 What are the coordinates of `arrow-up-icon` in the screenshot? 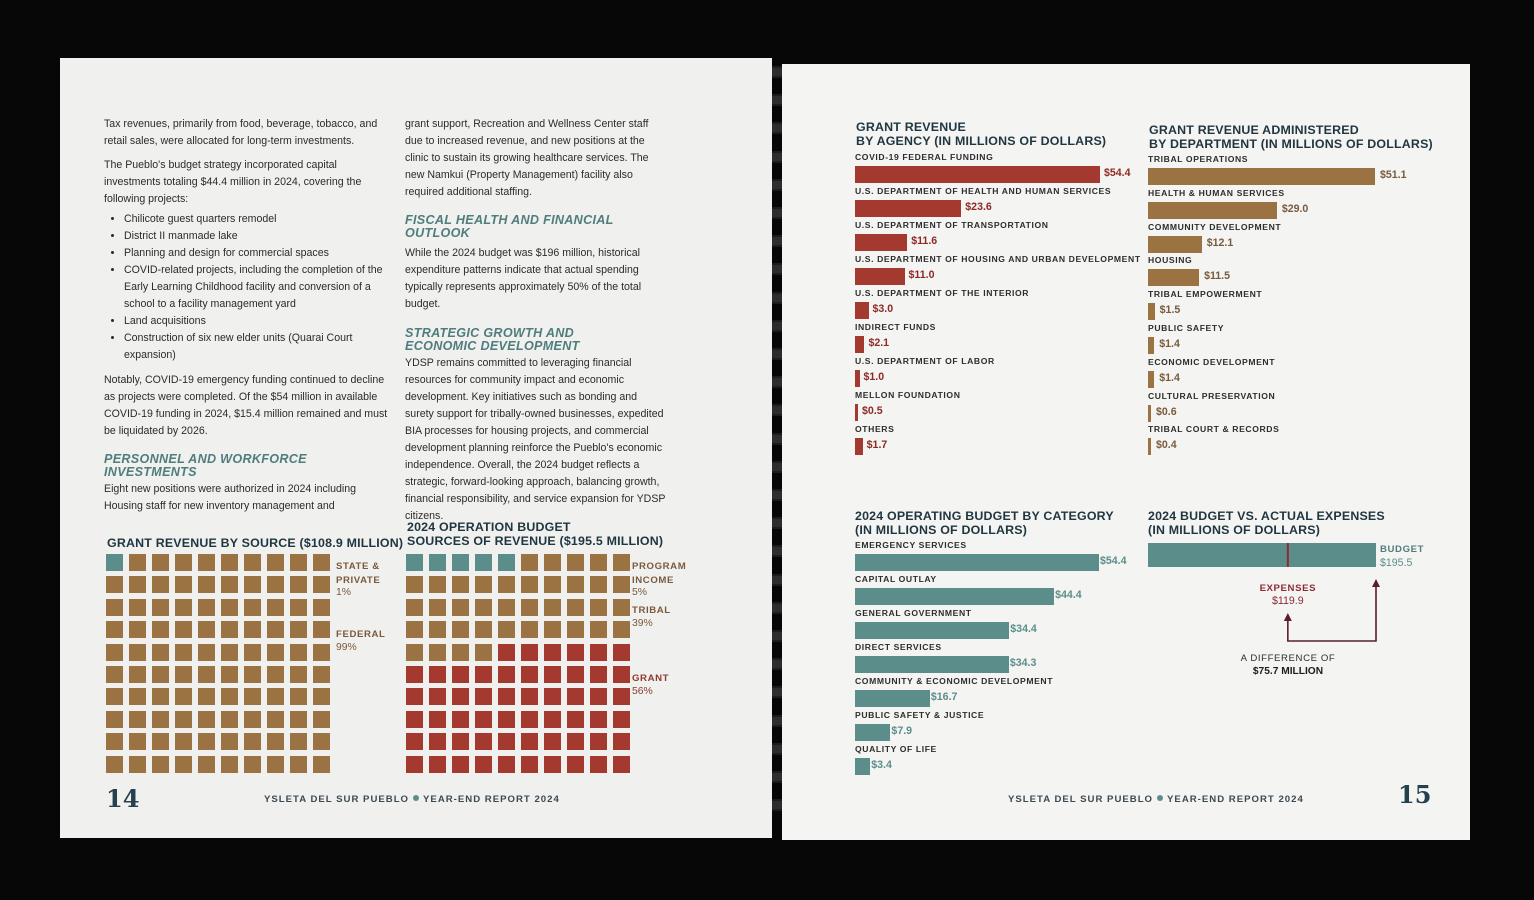 It's located at (1376, 583).